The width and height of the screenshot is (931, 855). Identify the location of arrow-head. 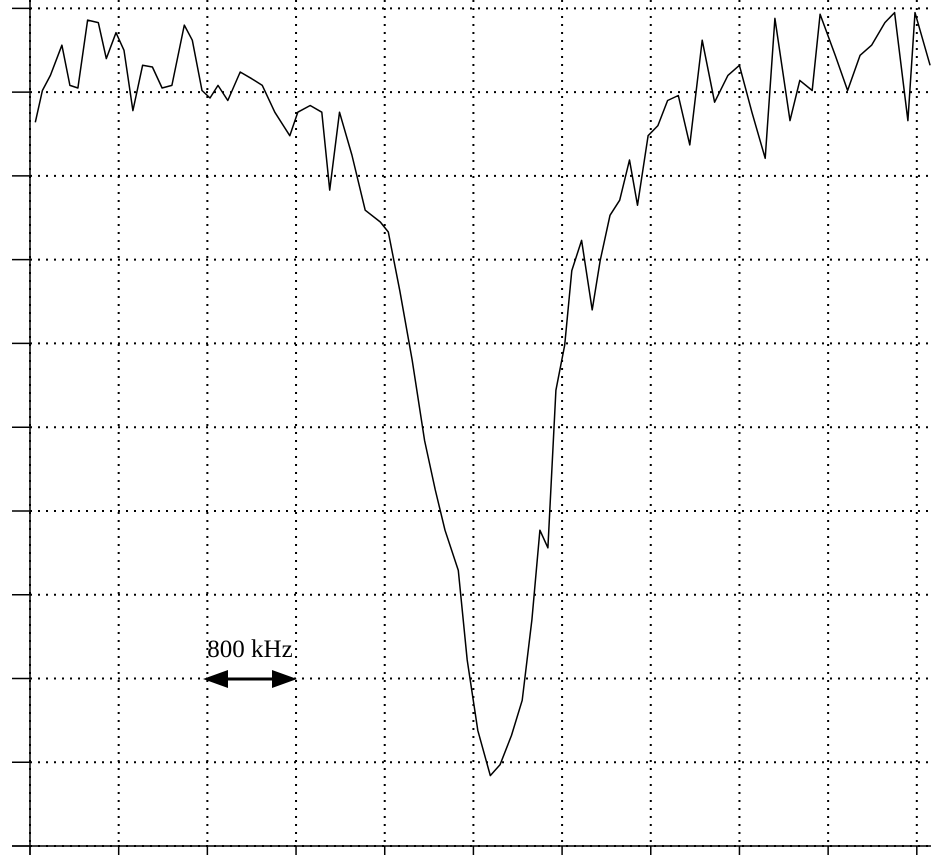
(284, 679).